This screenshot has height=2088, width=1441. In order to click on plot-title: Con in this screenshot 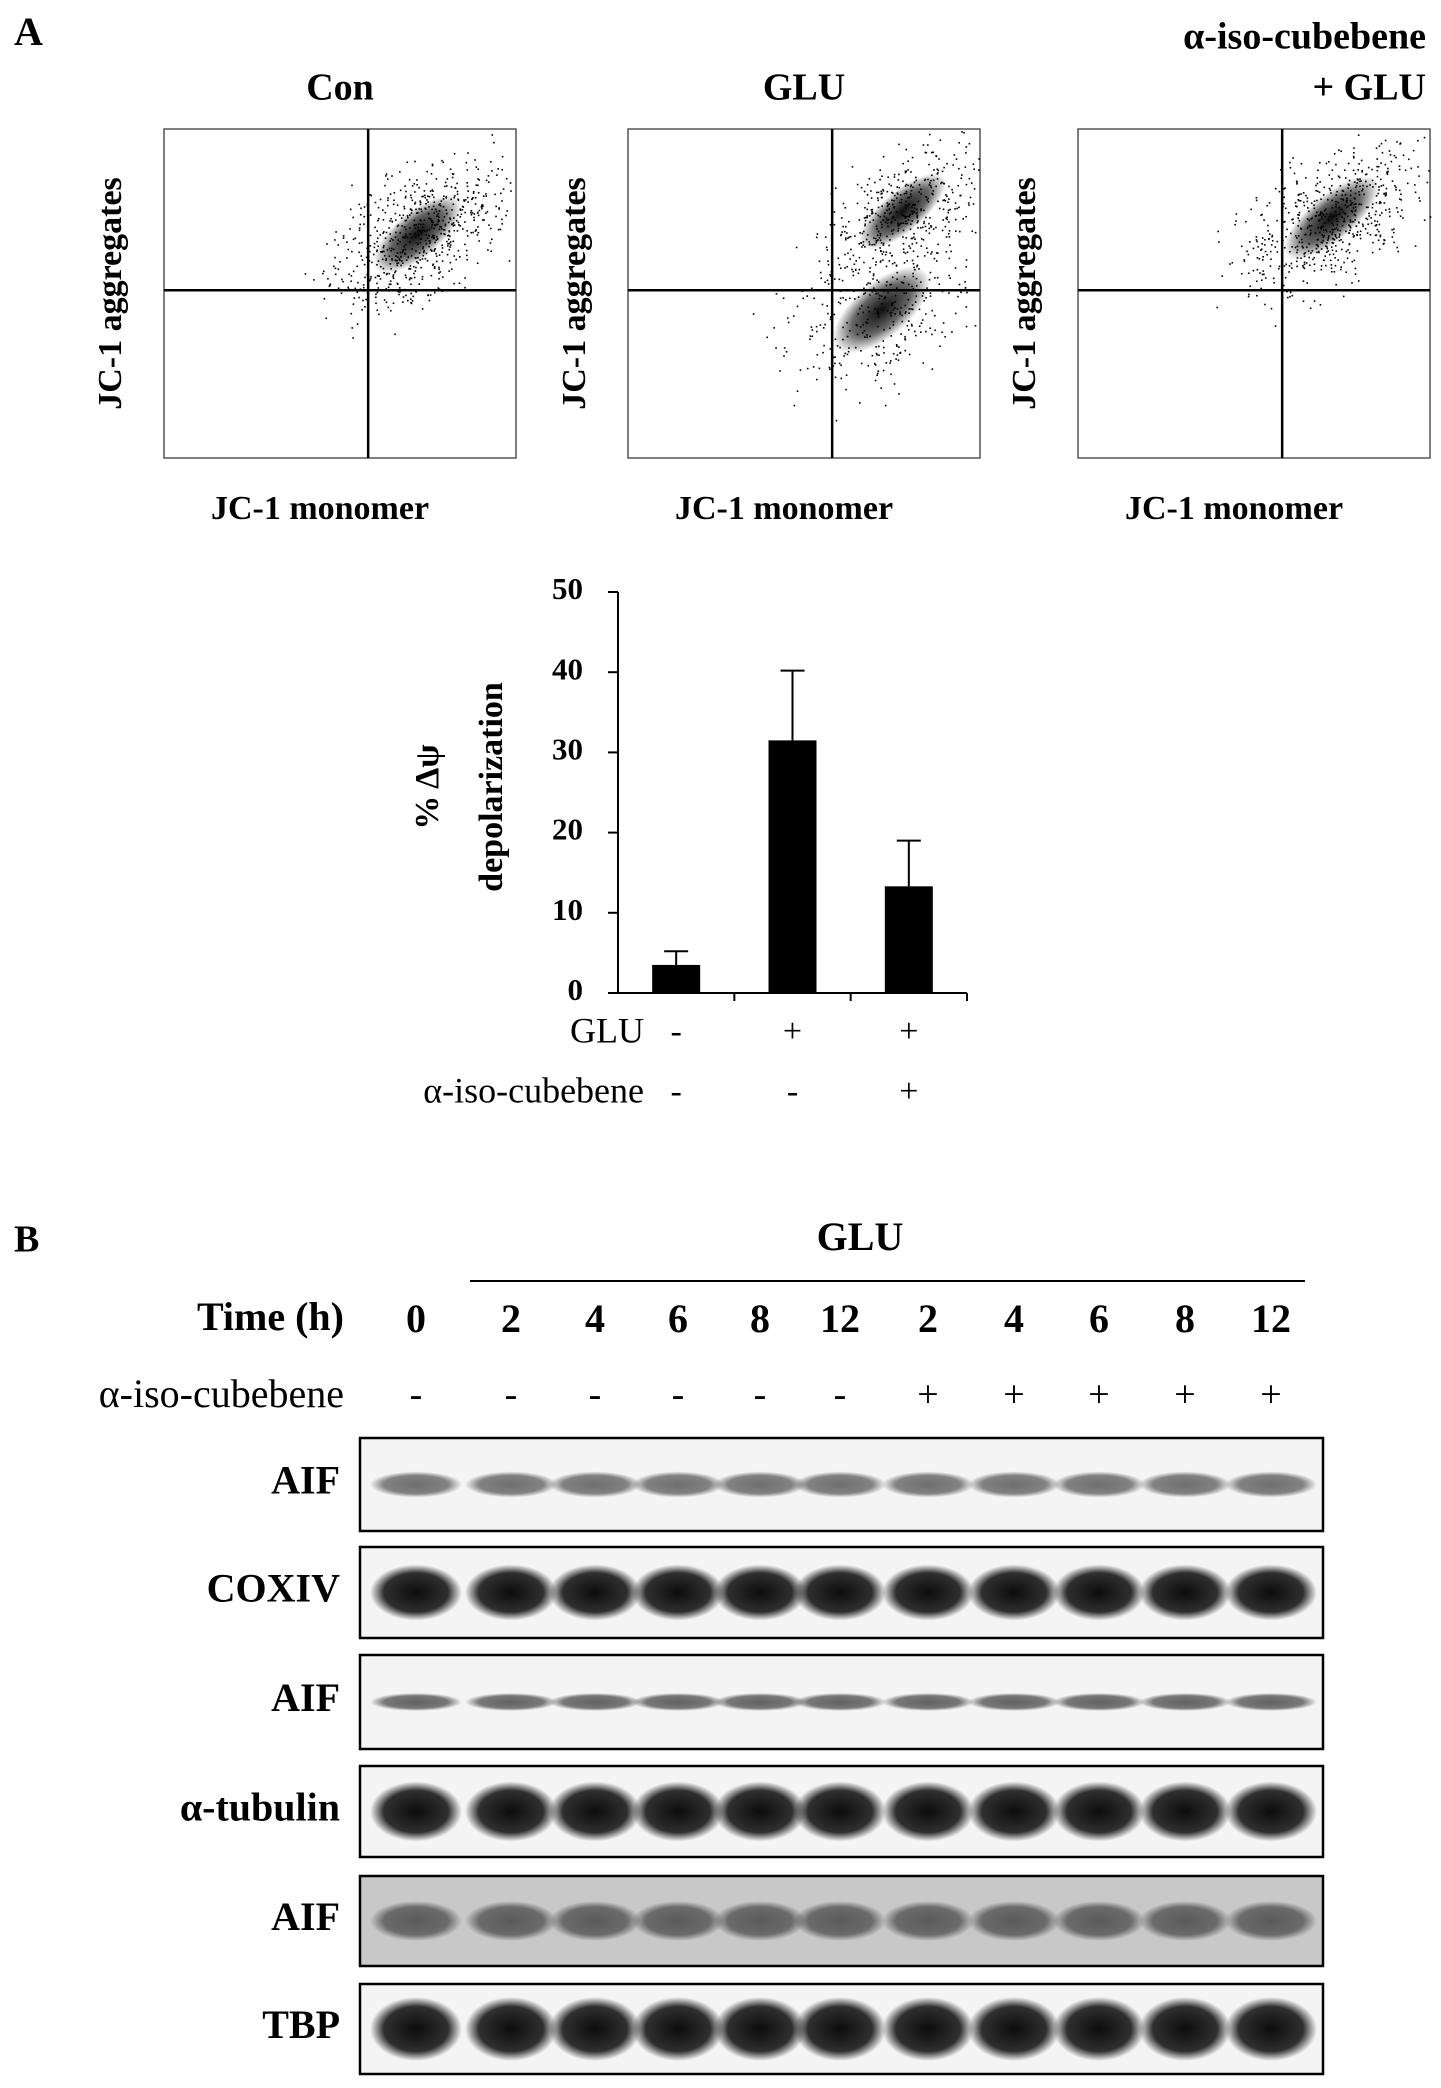, I will do `click(340, 88)`.